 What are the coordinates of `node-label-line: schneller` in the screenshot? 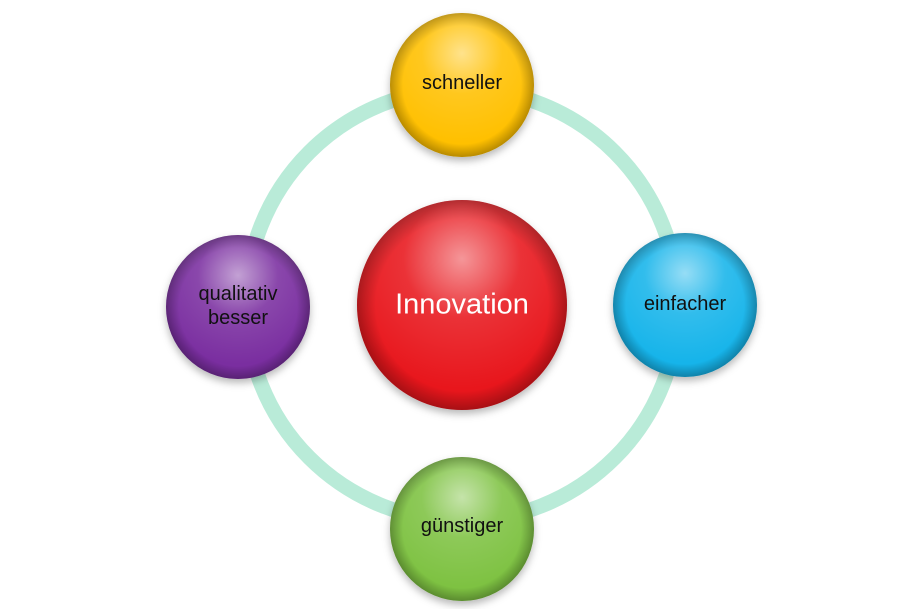 It's located at (462, 83).